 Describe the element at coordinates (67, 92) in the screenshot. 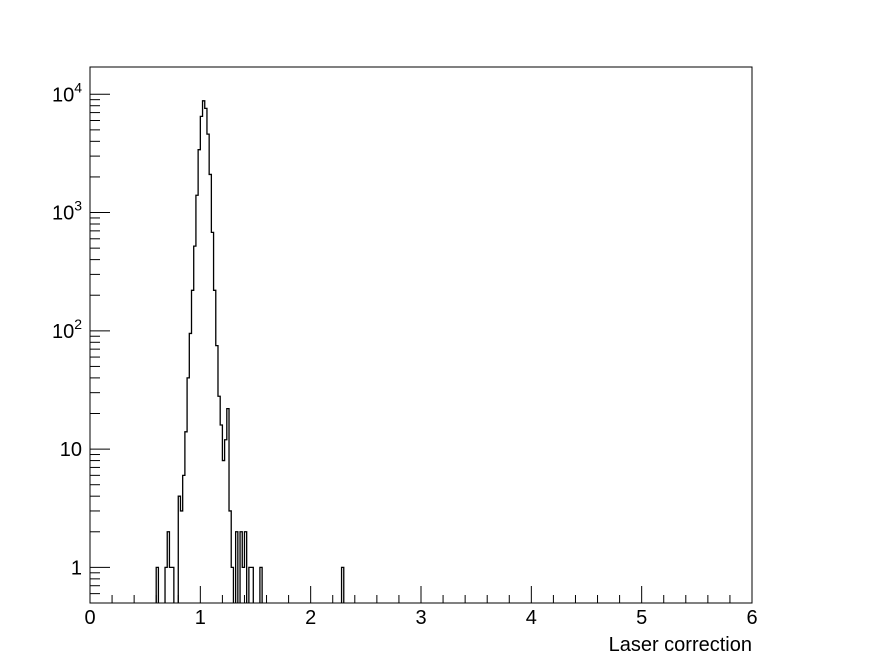

I see `y-tick-label: 10⁴` at that location.